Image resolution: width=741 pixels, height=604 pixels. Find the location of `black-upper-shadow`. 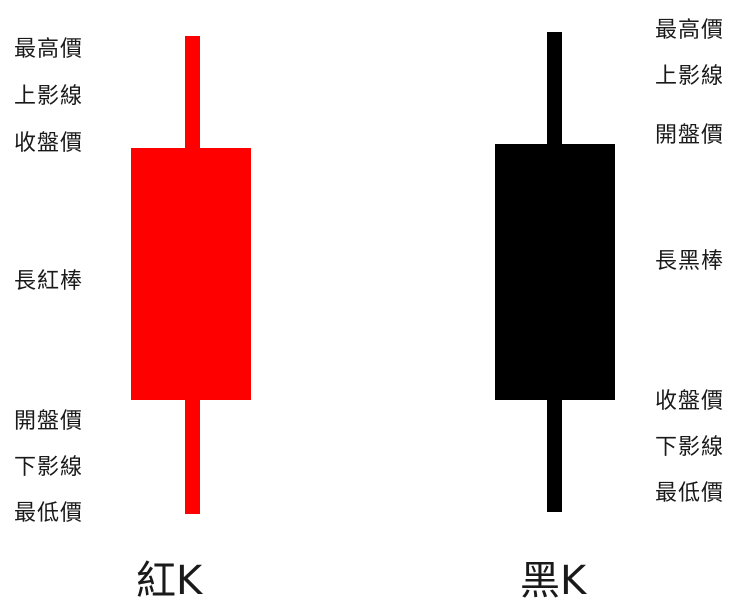

black-upper-shadow is located at coordinates (554, 89).